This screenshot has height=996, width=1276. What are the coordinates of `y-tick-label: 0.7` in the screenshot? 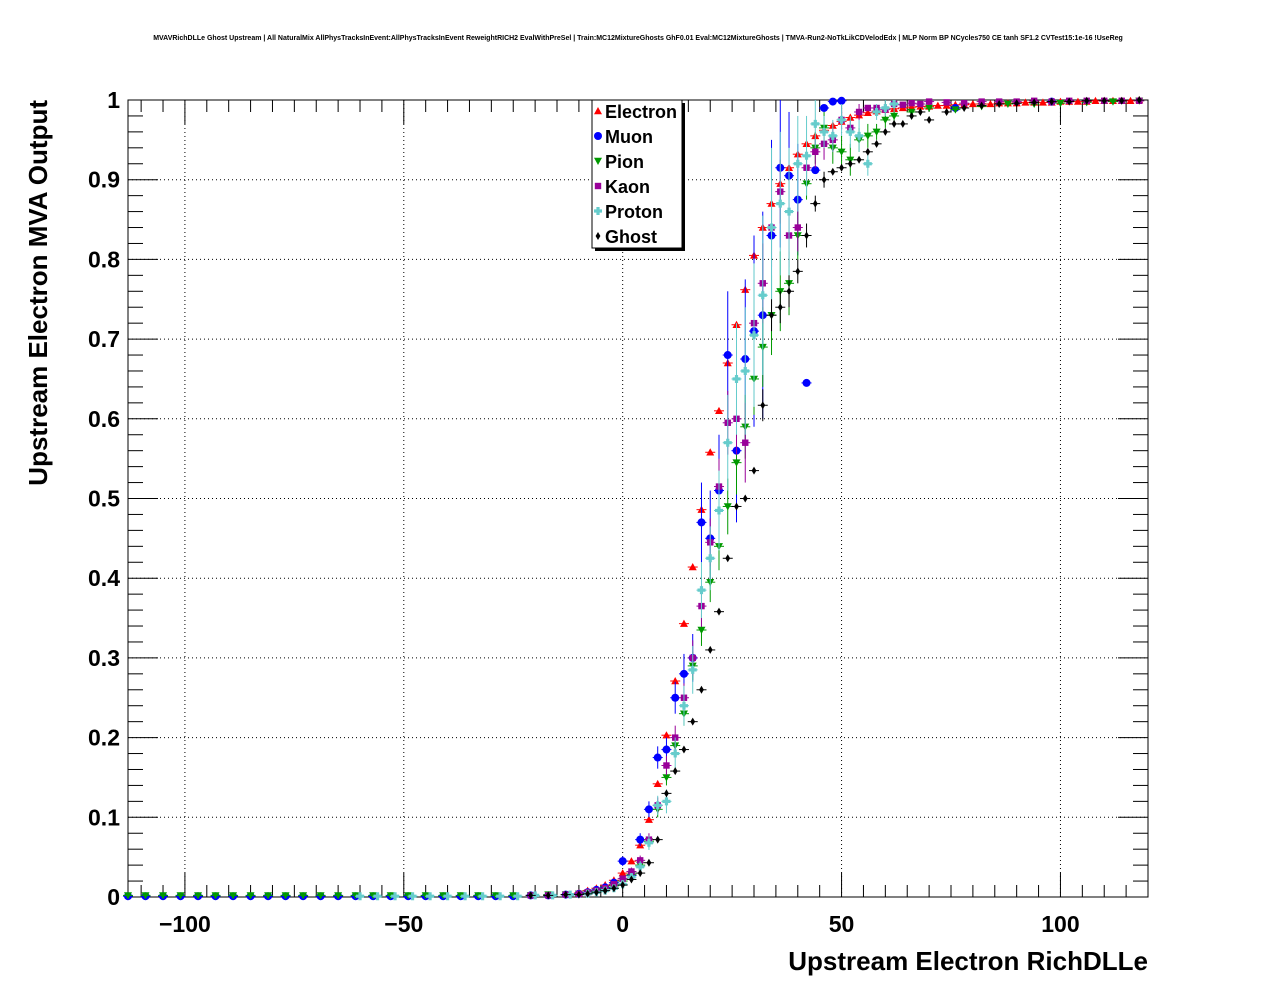 It's located at (104, 339).